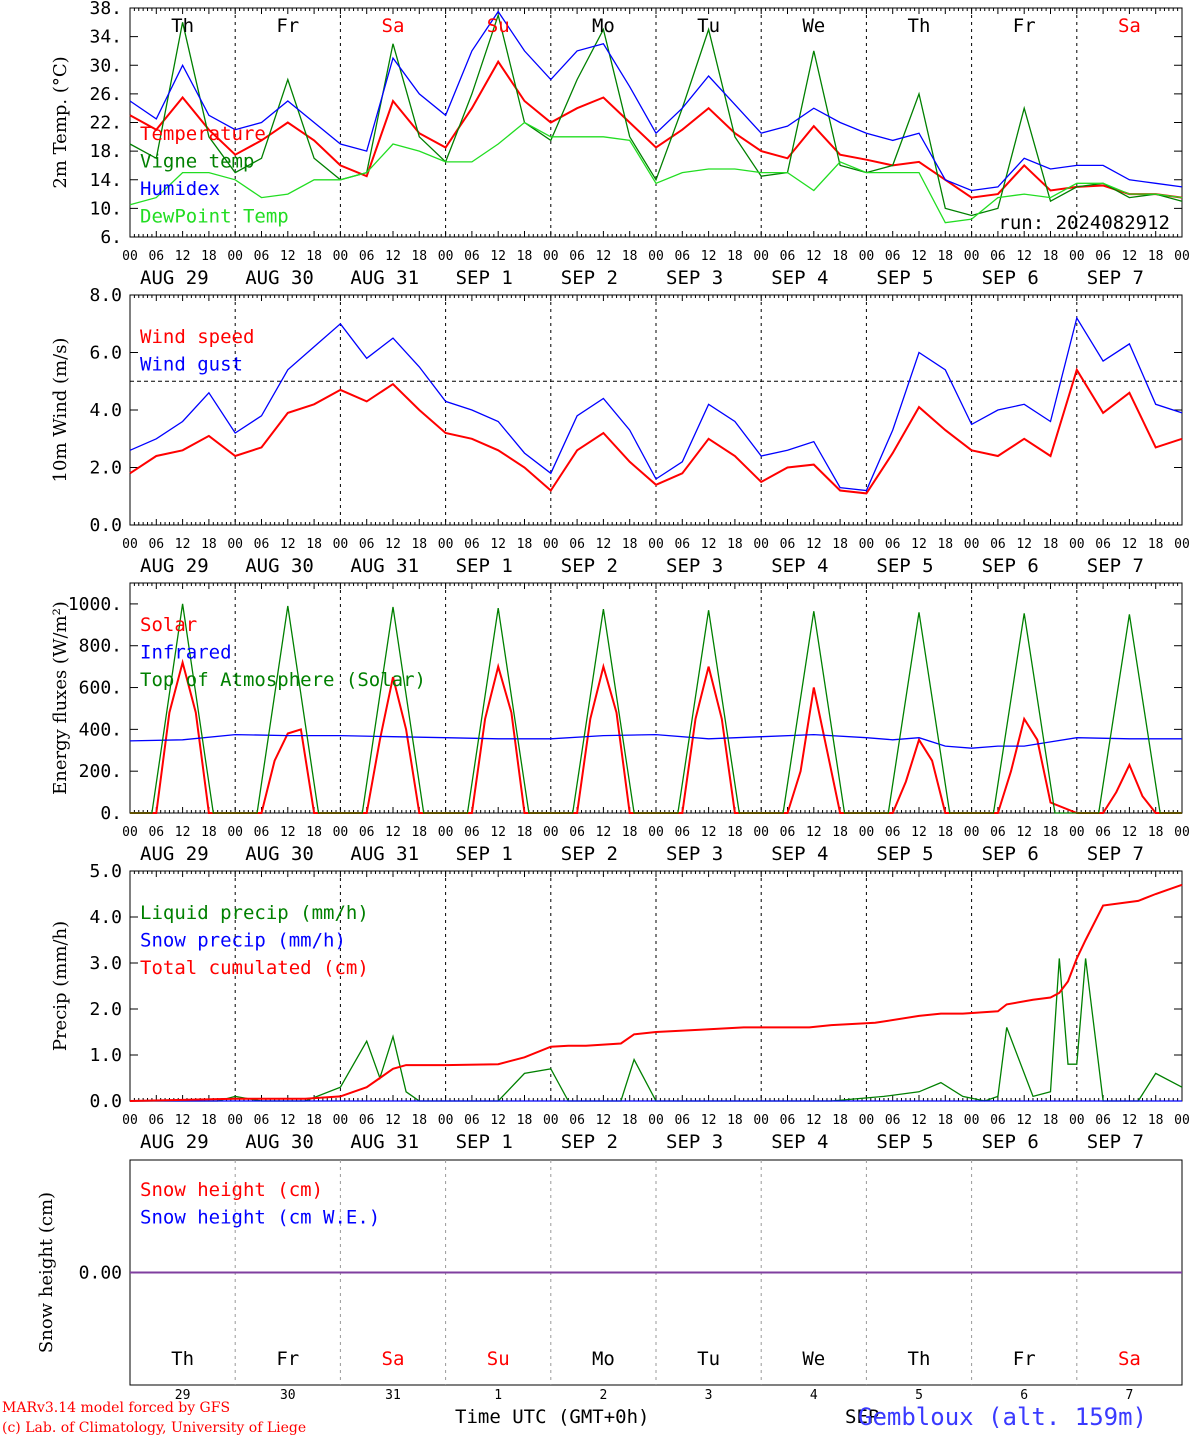 The width and height of the screenshot is (1194, 1440). What do you see at coordinates (708, 1359) in the screenshot?
I see `weekday-label: Tu` at bounding box center [708, 1359].